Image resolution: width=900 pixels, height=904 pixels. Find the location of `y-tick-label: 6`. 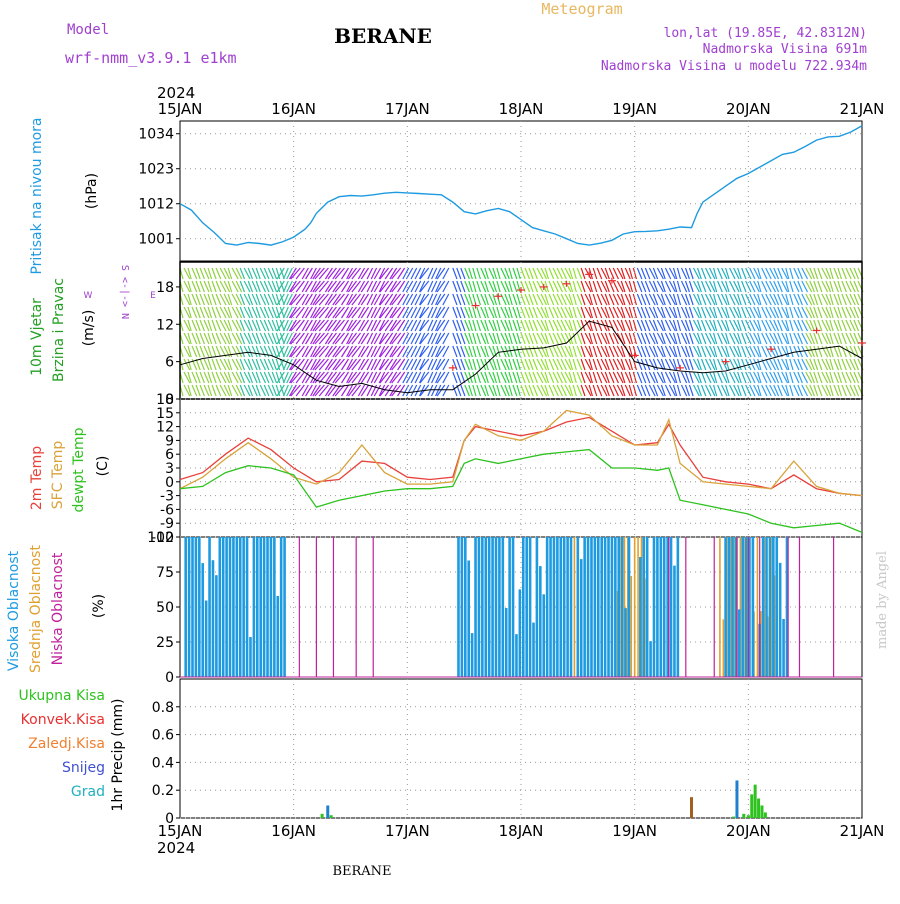

y-tick-label: 6 is located at coordinates (169, 455).